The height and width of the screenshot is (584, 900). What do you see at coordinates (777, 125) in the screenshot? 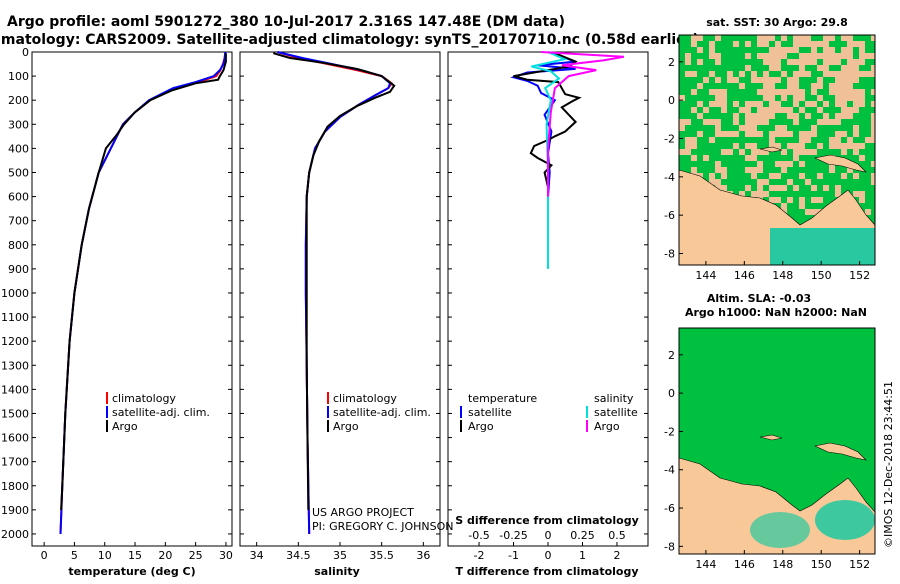
I see `sst-cloud-mask` at bounding box center [777, 125].